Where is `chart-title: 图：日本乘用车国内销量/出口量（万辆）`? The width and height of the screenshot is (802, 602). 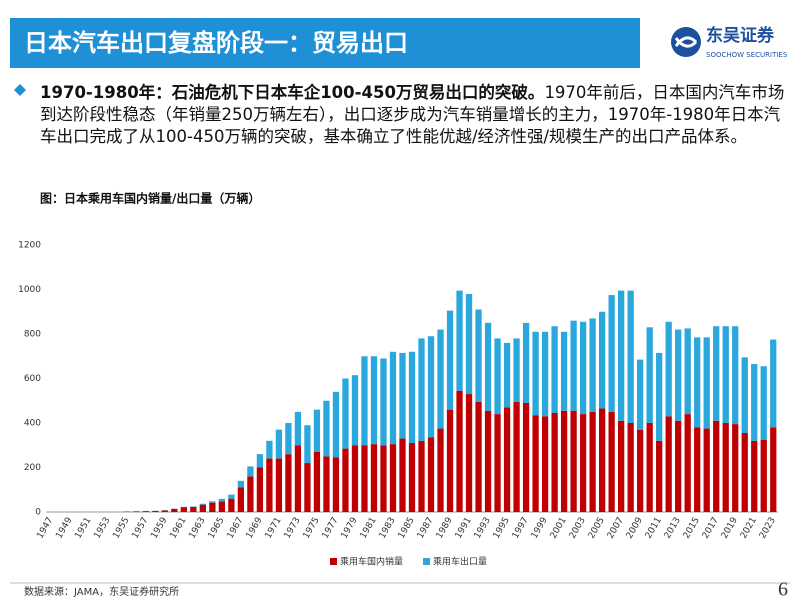
chart-title: 图：日本乘用车国内销量/出口量（万辆） is located at coordinates (150, 198).